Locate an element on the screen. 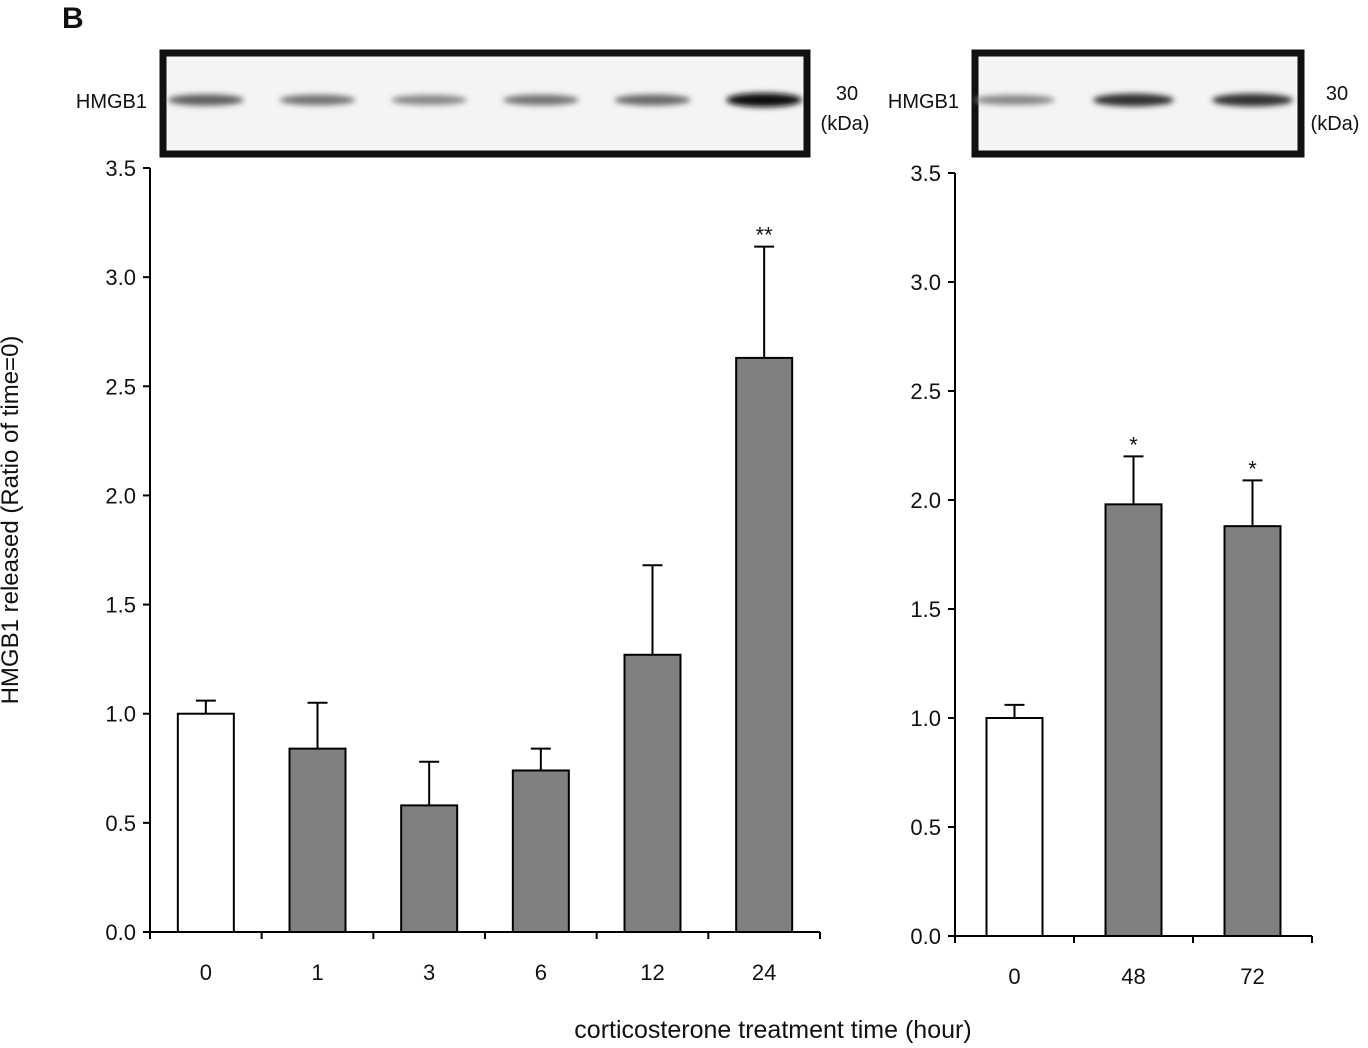 Image resolution: width=1368 pixels, height=1048 pixels. y-axis-label: HMGB1 released (Ratio of time=0) is located at coordinates (12, 520).